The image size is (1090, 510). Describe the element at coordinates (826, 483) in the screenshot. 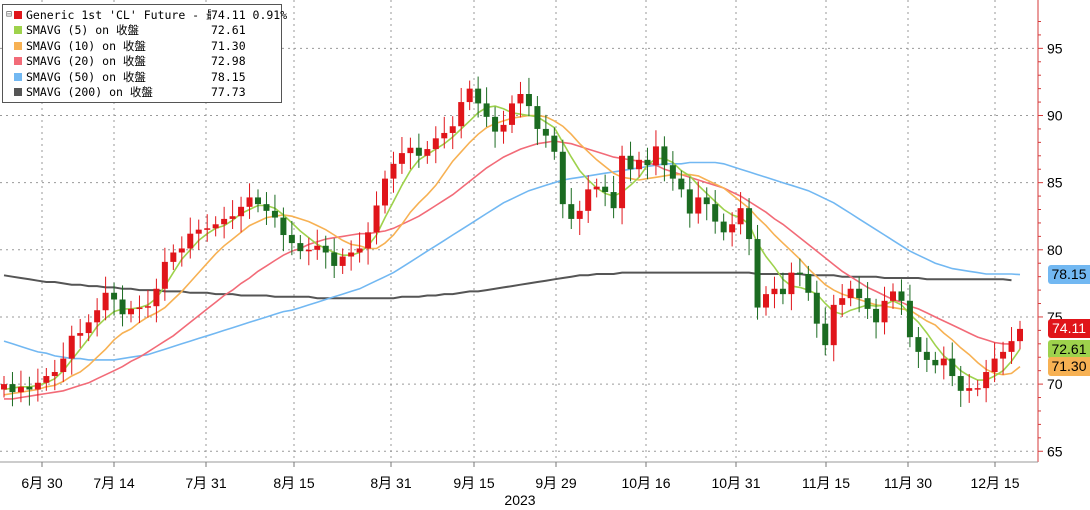

I see `x-tick-label: 11月 15` at that location.